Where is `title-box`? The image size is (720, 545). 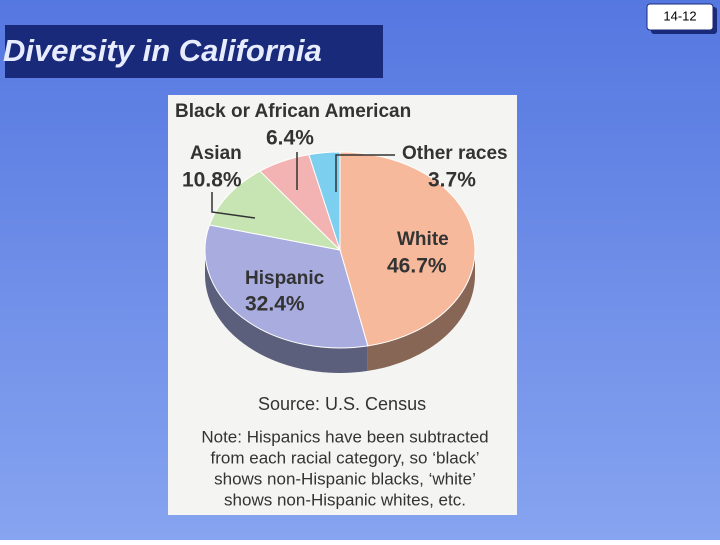 title-box is located at coordinates (194, 51).